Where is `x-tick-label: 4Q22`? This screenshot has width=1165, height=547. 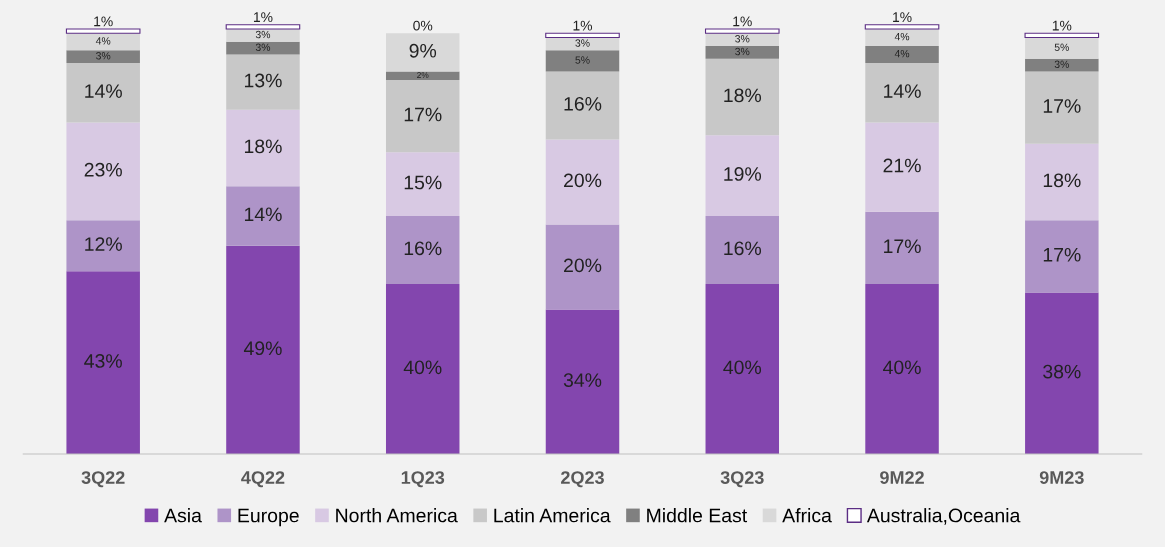 x-tick-label: 4Q22 is located at coordinates (263, 479).